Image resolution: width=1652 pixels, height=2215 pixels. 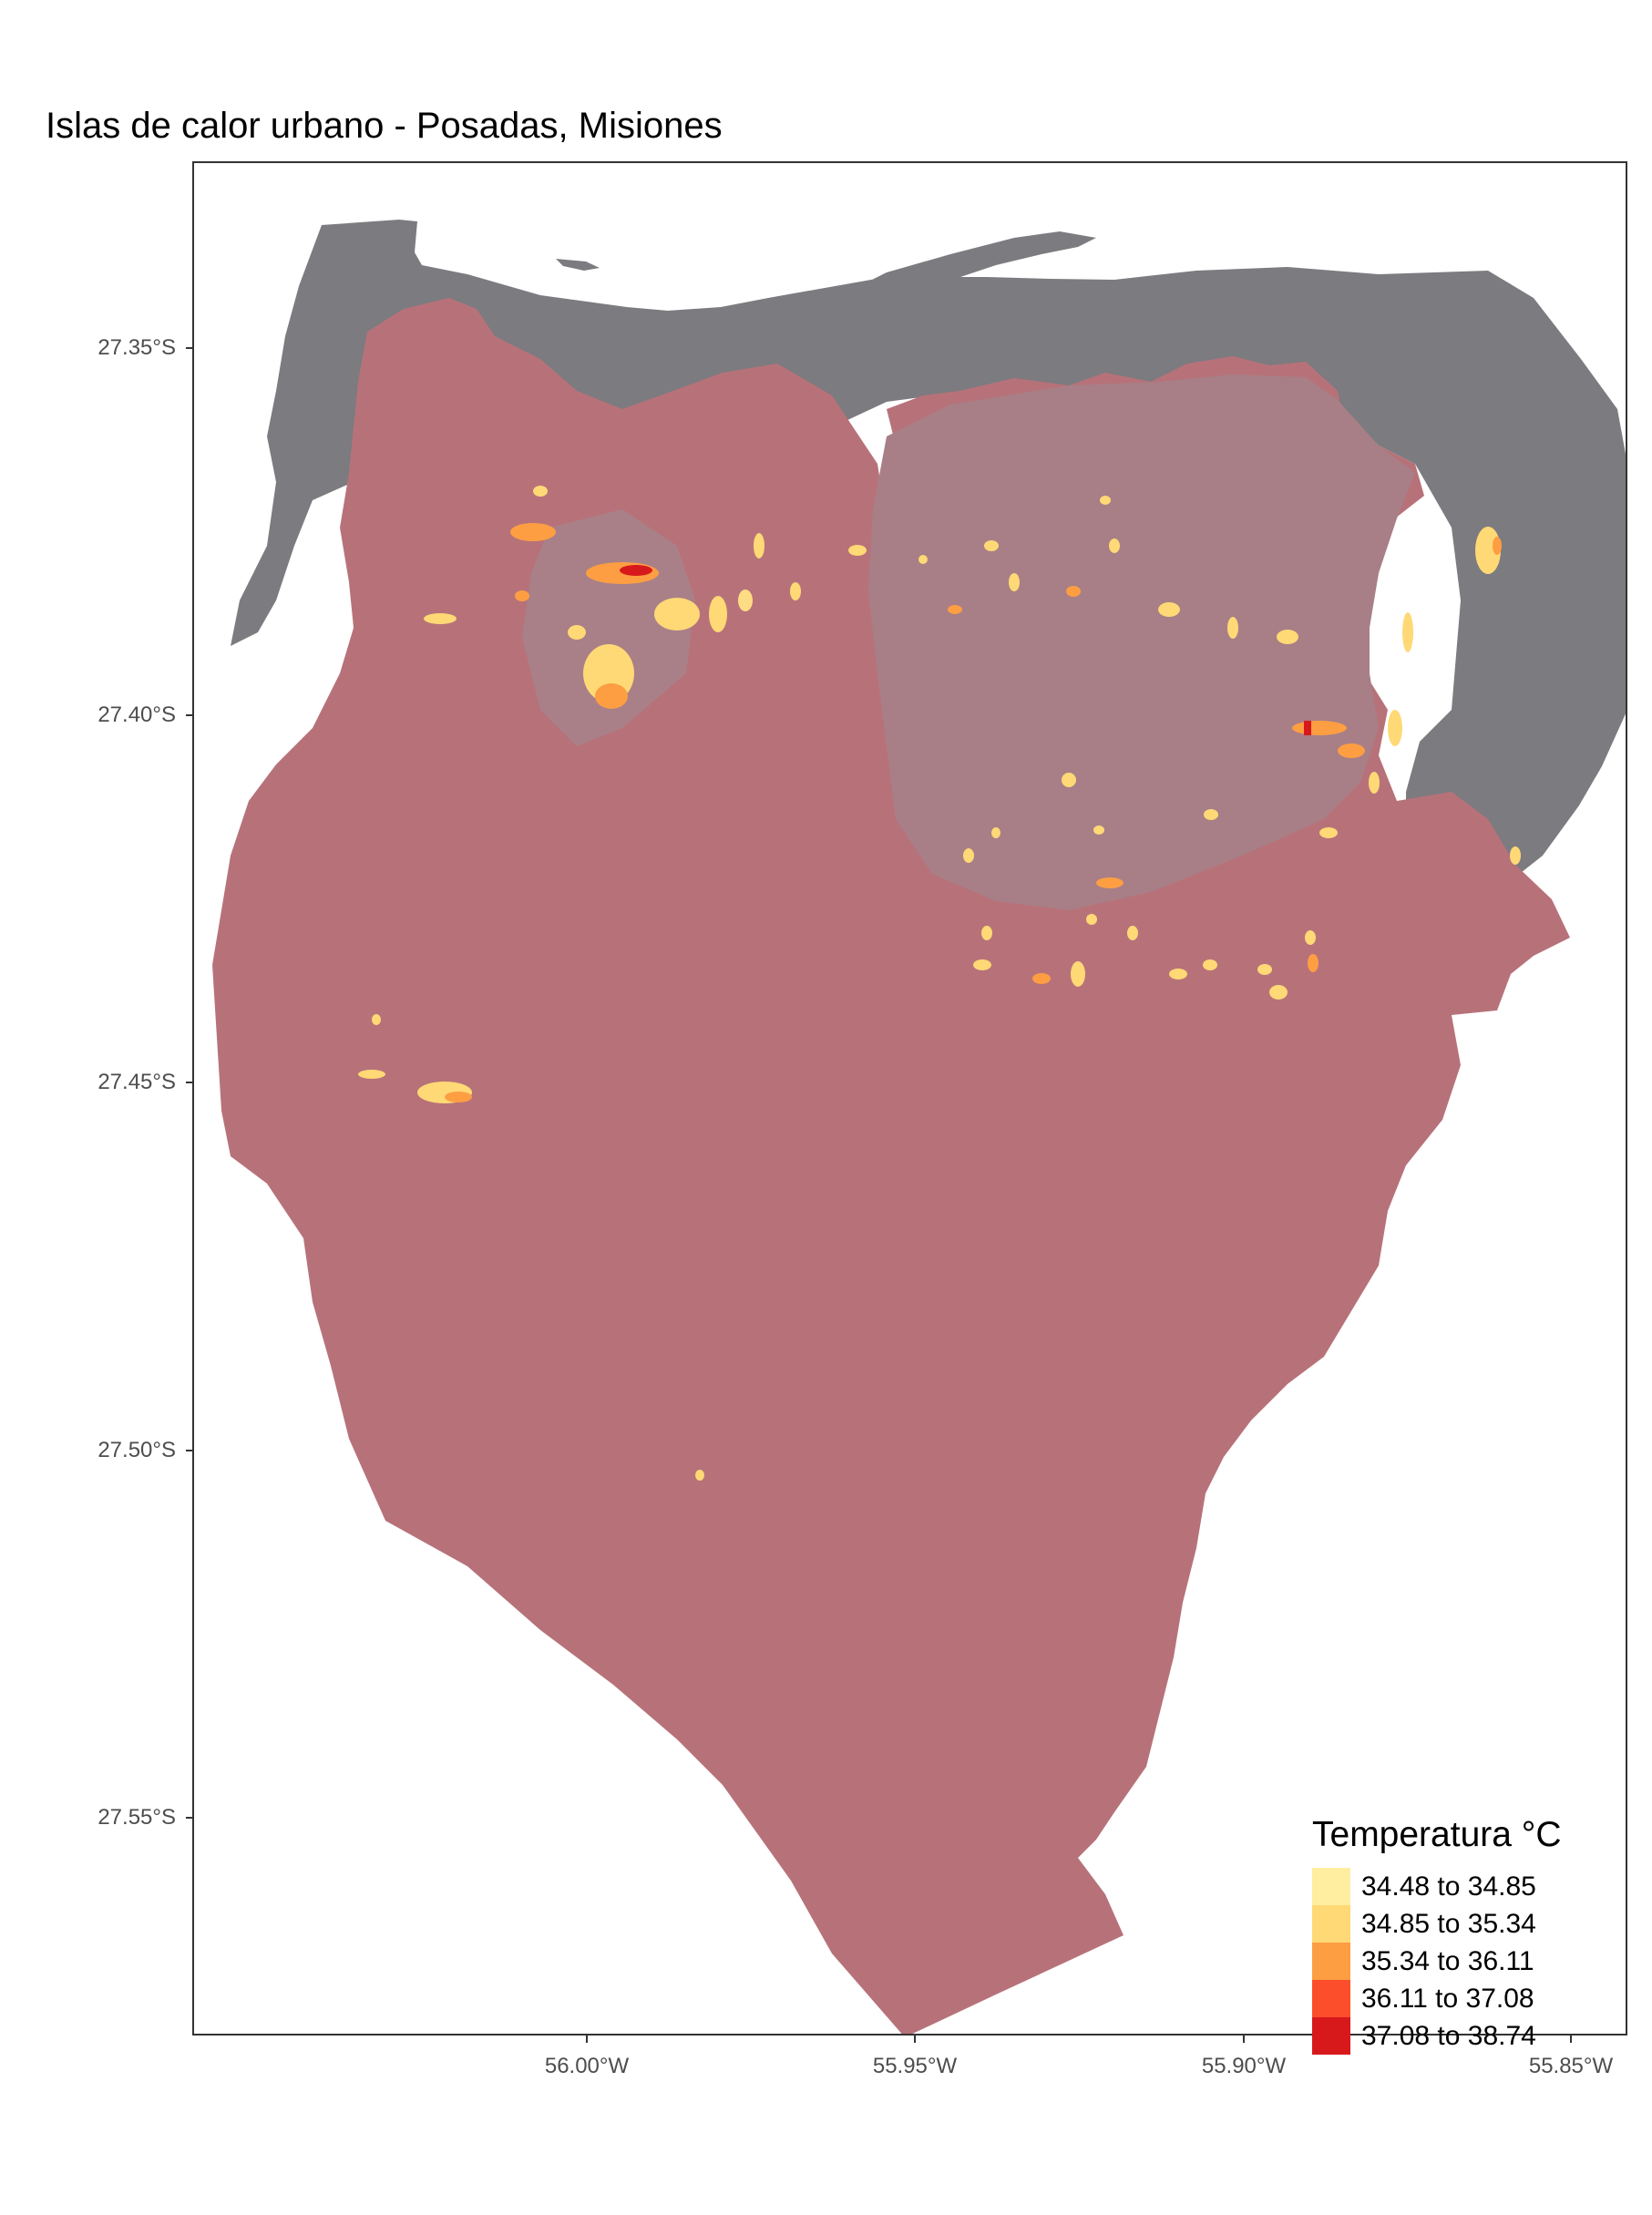 What do you see at coordinates (1141, 642) in the screenshot?
I see `urban-zone` at bounding box center [1141, 642].